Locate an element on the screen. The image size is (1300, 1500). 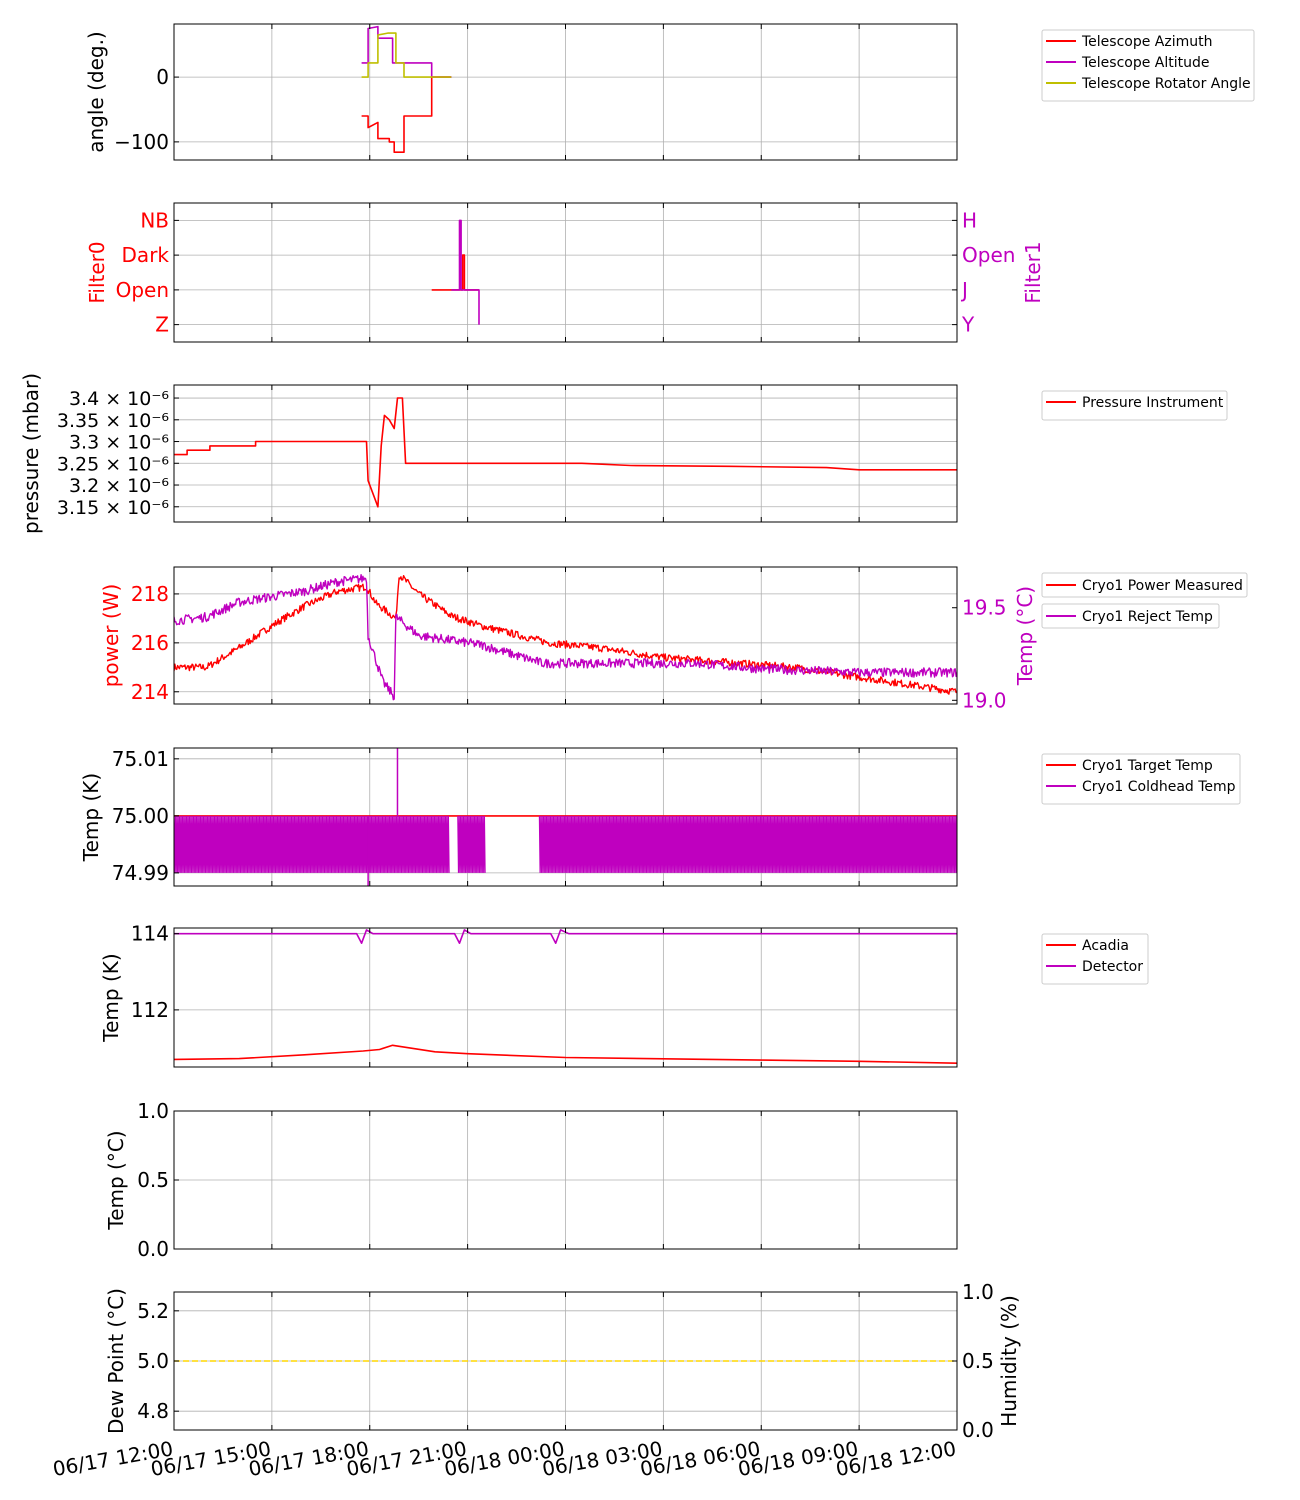
series-cryo1-reject-temp is located at coordinates (565, 637).